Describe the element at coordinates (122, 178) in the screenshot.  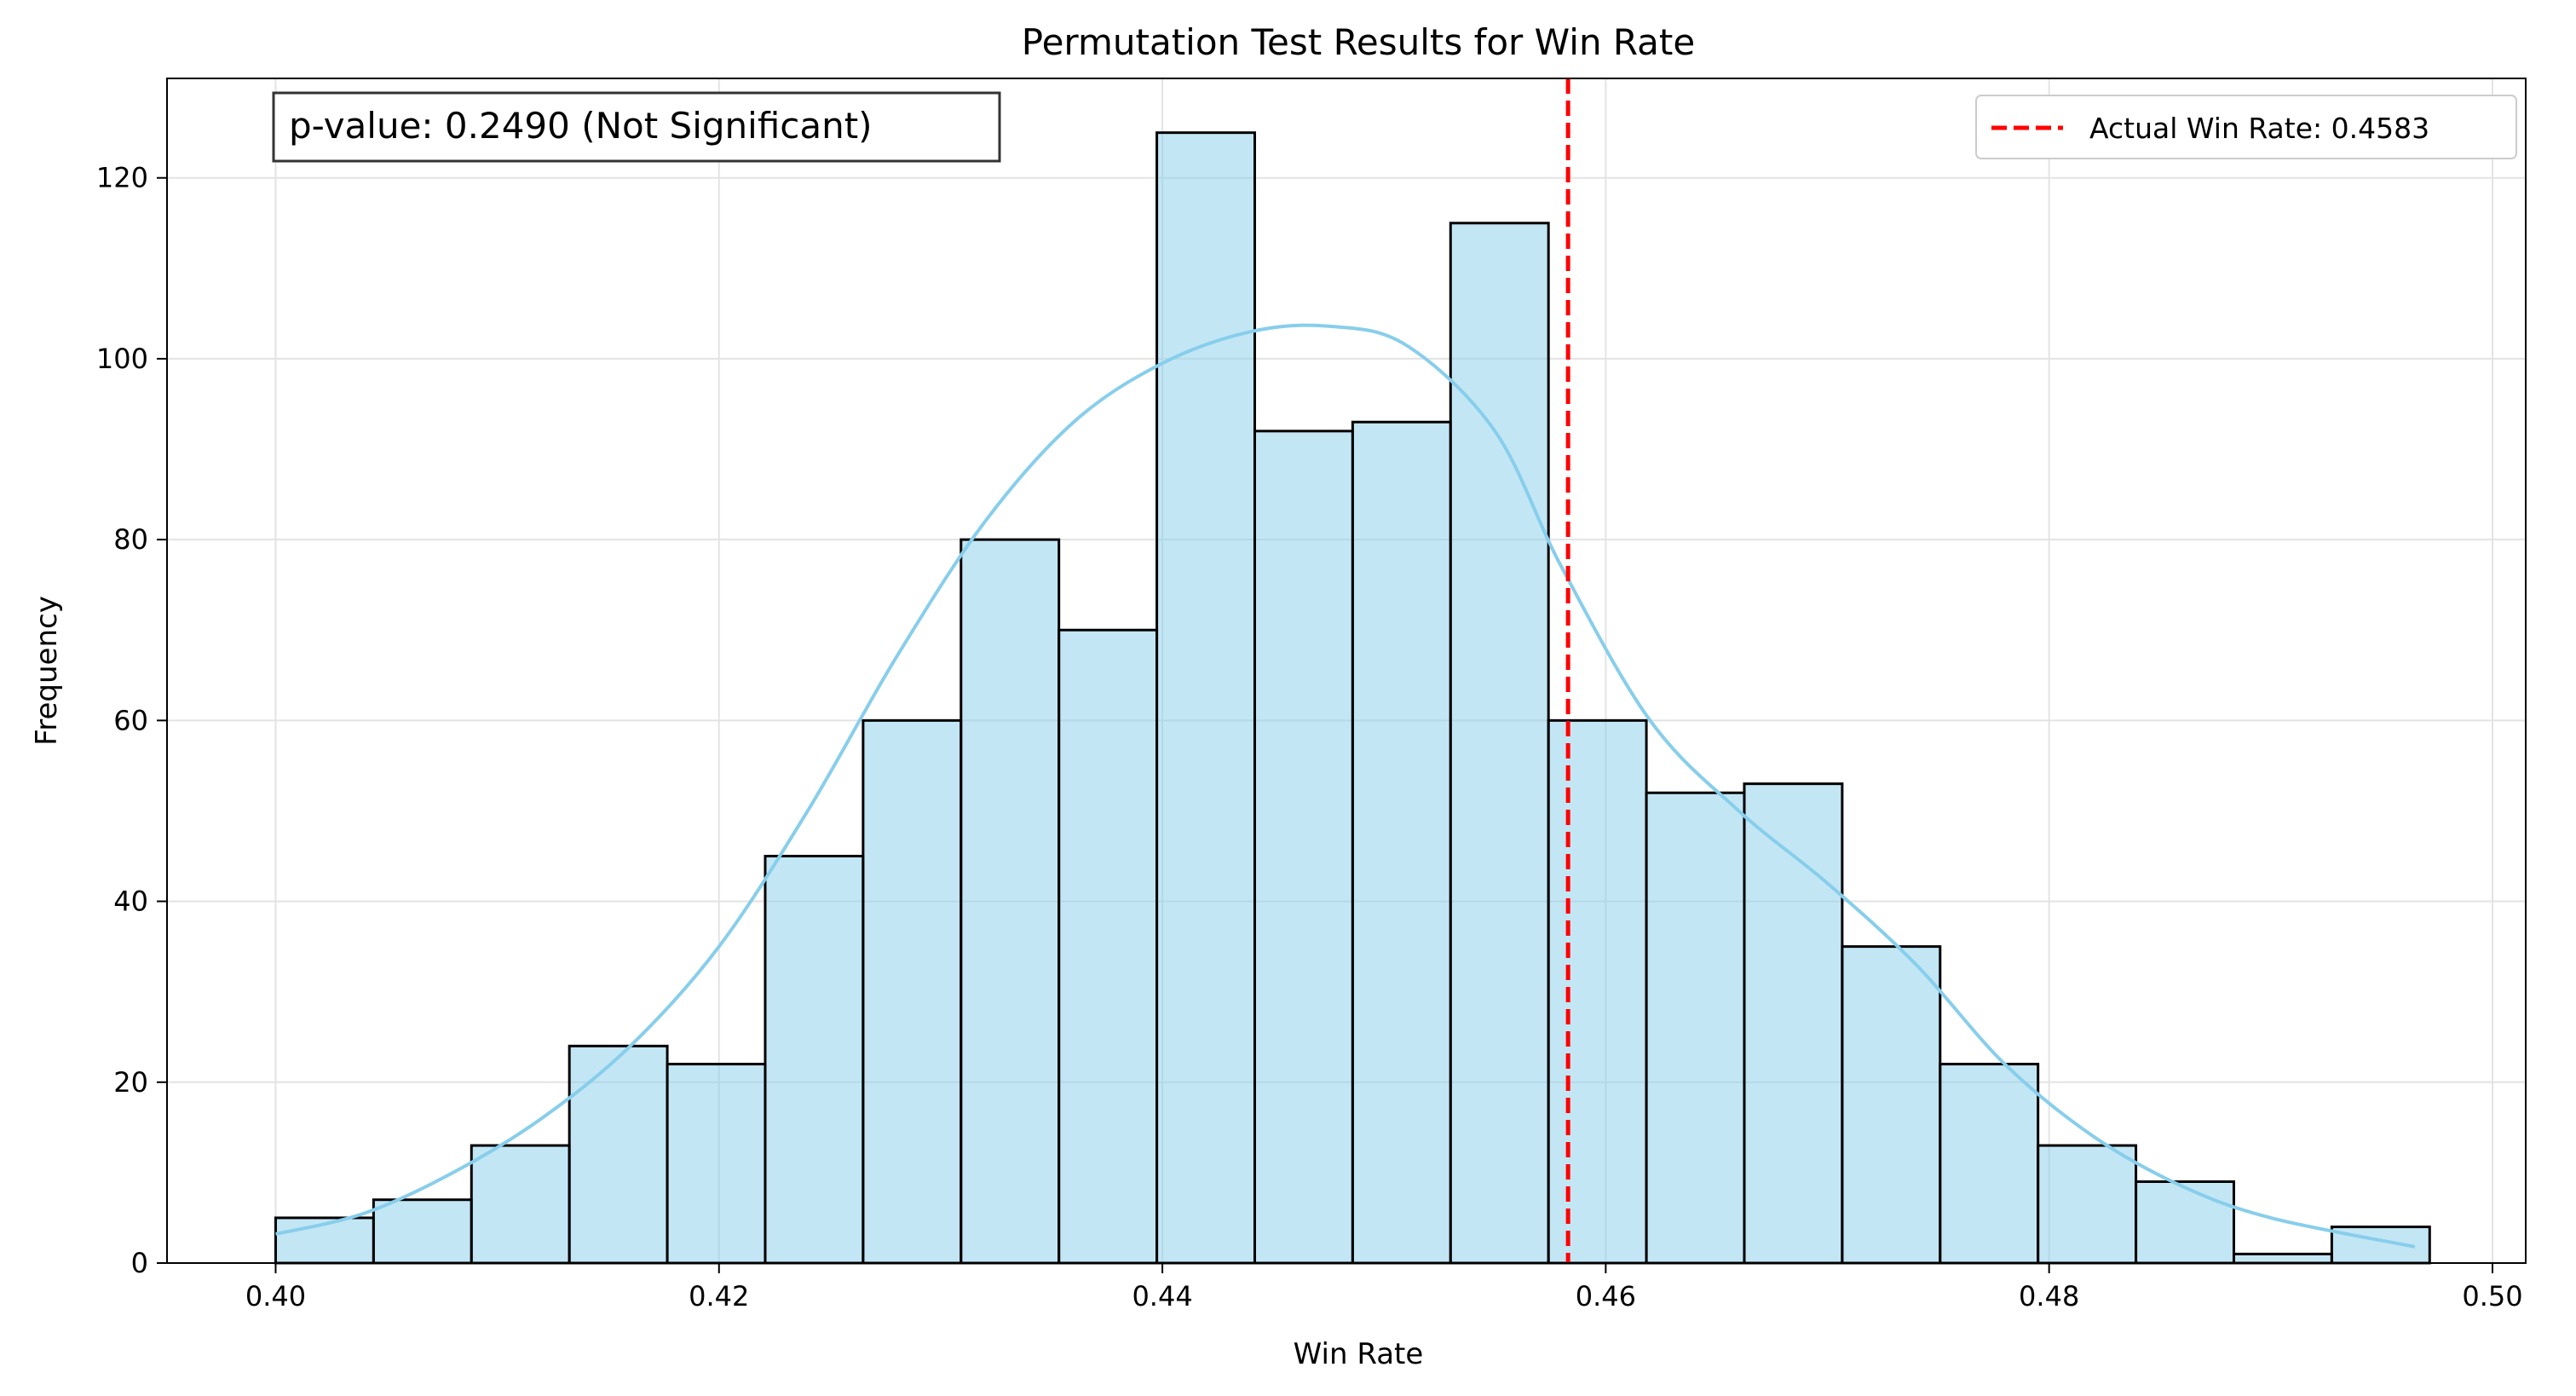
I see `y-tick-label-6: 120` at that location.